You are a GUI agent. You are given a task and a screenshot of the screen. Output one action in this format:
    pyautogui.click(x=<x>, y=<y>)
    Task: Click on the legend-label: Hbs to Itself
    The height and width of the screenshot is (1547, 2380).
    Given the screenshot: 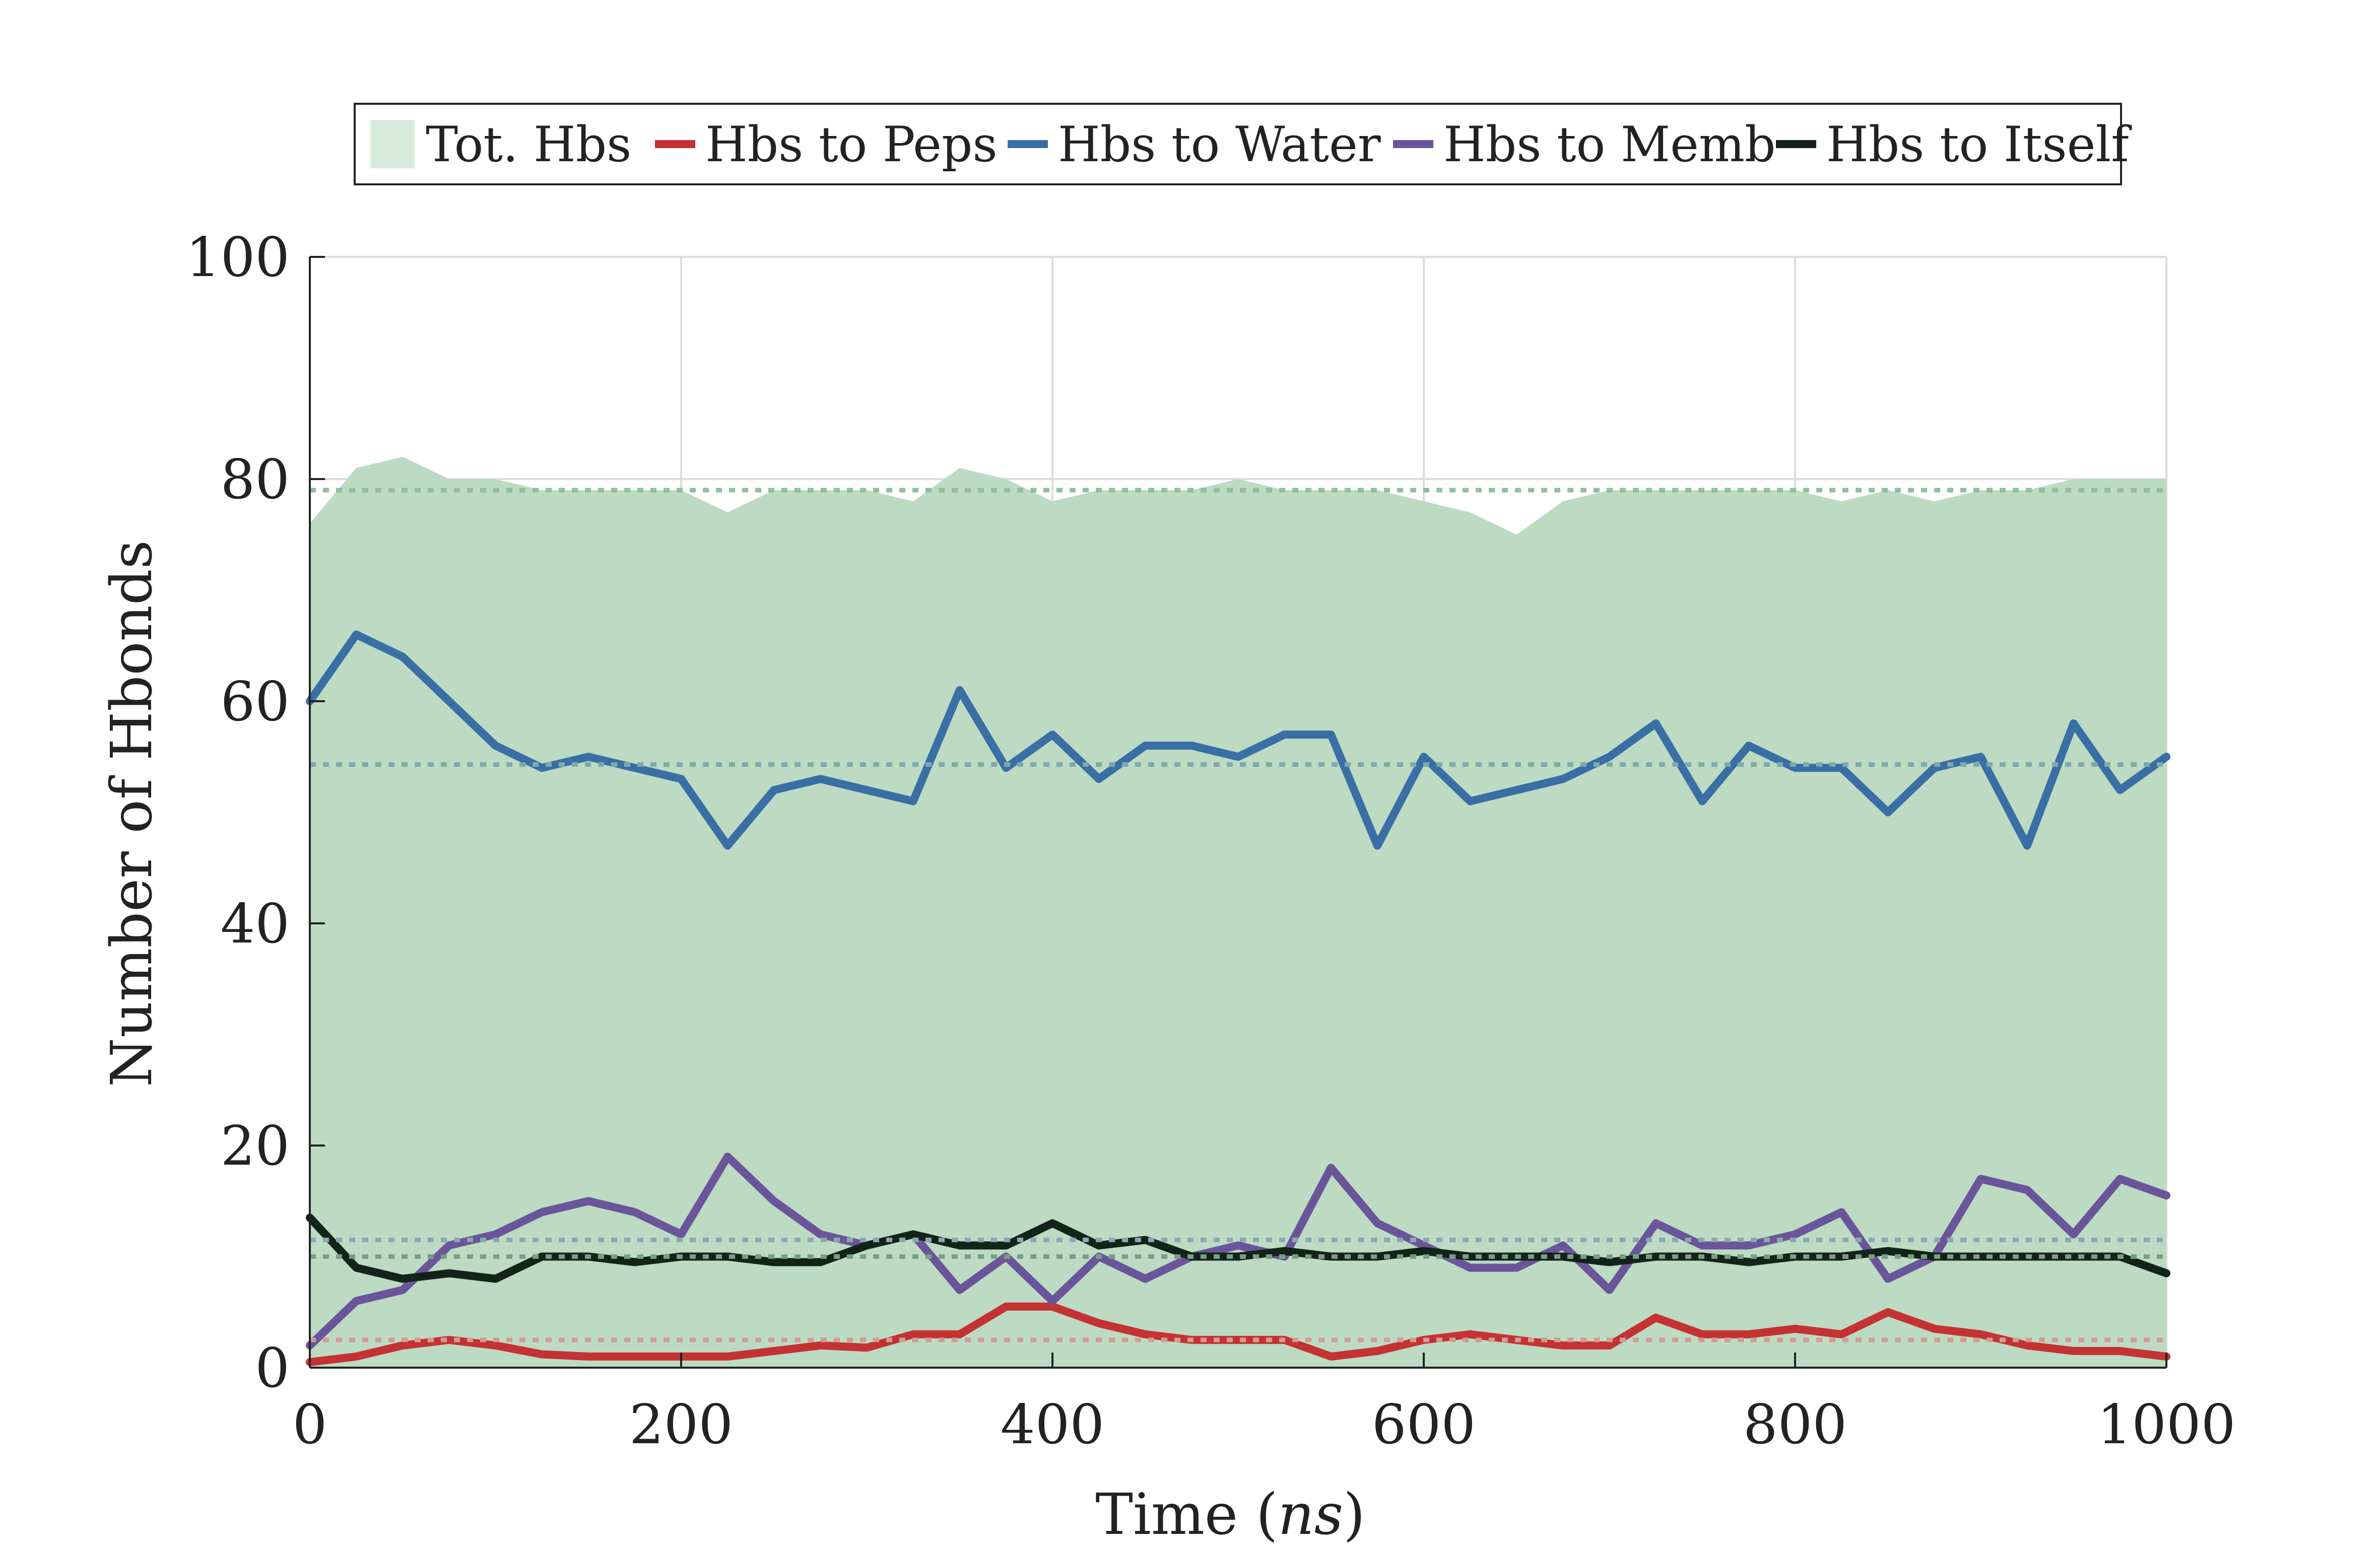 What is the action you would take?
    pyautogui.click(x=1979, y=144)
    